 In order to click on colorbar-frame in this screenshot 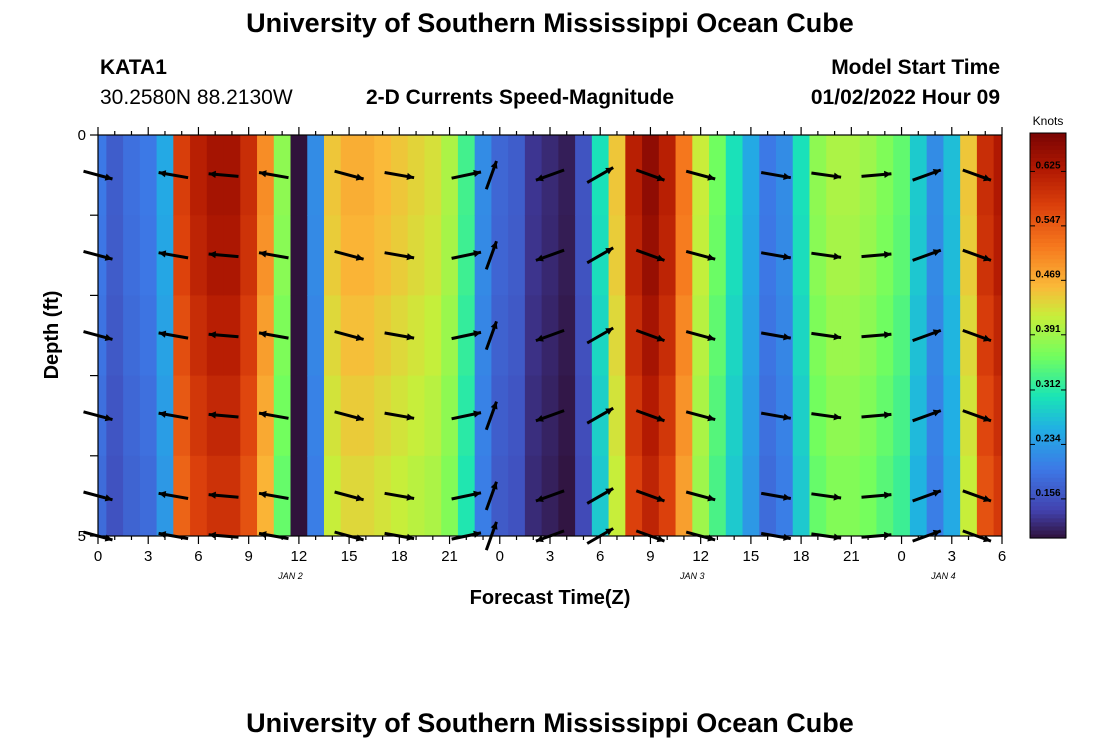, I will do `click(1048, 335)`.